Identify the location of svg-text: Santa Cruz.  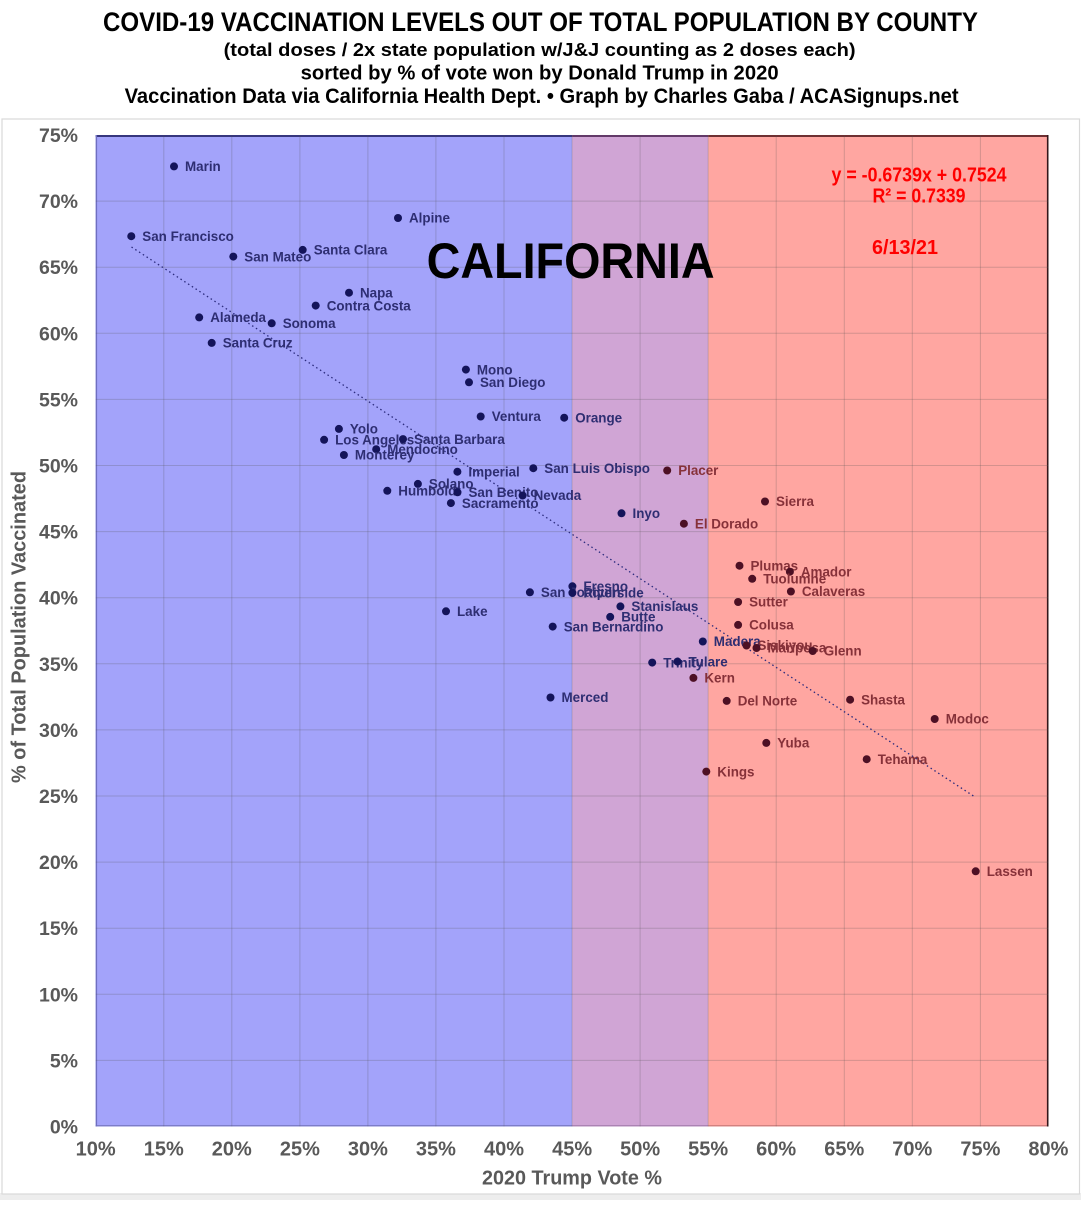
(258, 343).